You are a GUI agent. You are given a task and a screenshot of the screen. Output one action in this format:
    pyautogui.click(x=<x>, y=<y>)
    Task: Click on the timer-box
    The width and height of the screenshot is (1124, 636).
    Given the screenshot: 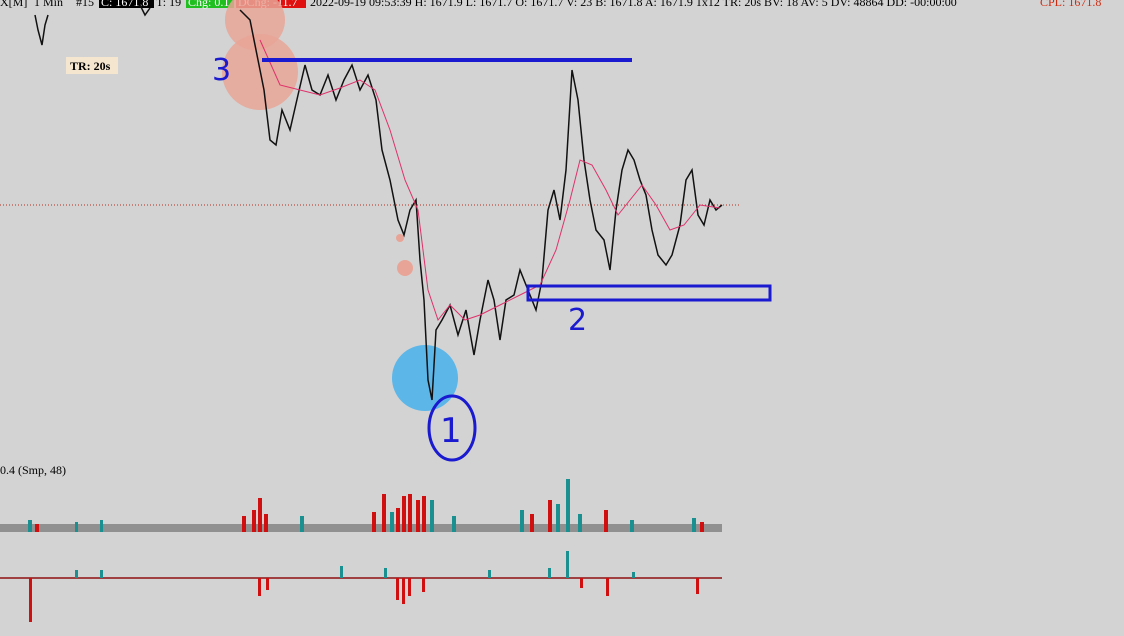 What is the action you would take?
    pyautogui.click(x=92, y=65)
    